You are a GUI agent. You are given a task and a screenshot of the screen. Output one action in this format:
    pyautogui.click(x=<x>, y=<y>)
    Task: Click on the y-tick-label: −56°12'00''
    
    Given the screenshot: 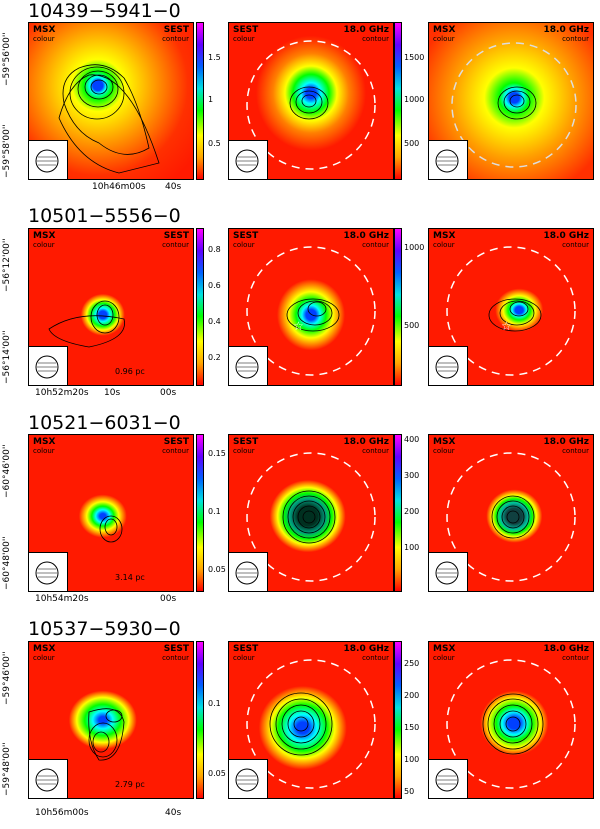 What is the action you would take?
    pyautogui.click(x=7, y=265)
    